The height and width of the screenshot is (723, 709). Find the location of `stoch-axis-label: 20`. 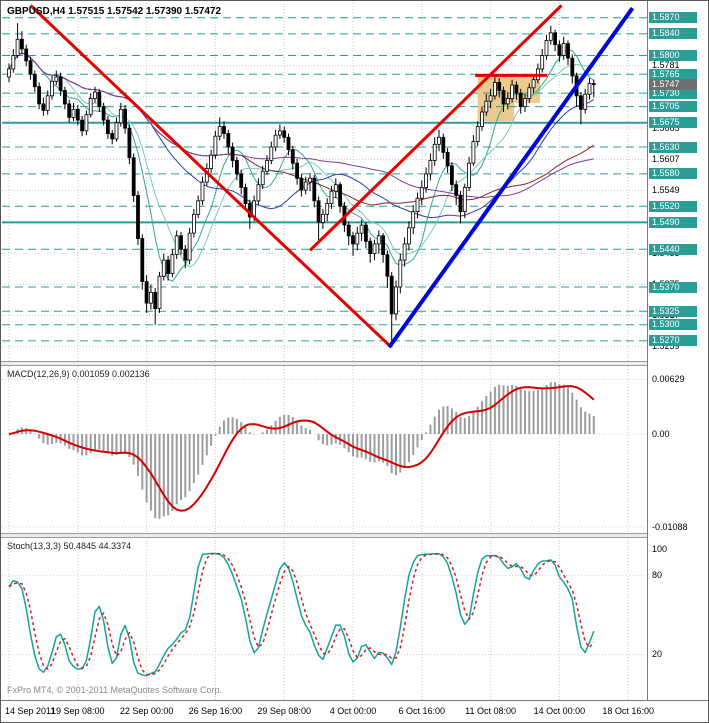

stoch-axis-label: 20 is located at coordinates (657, 654).